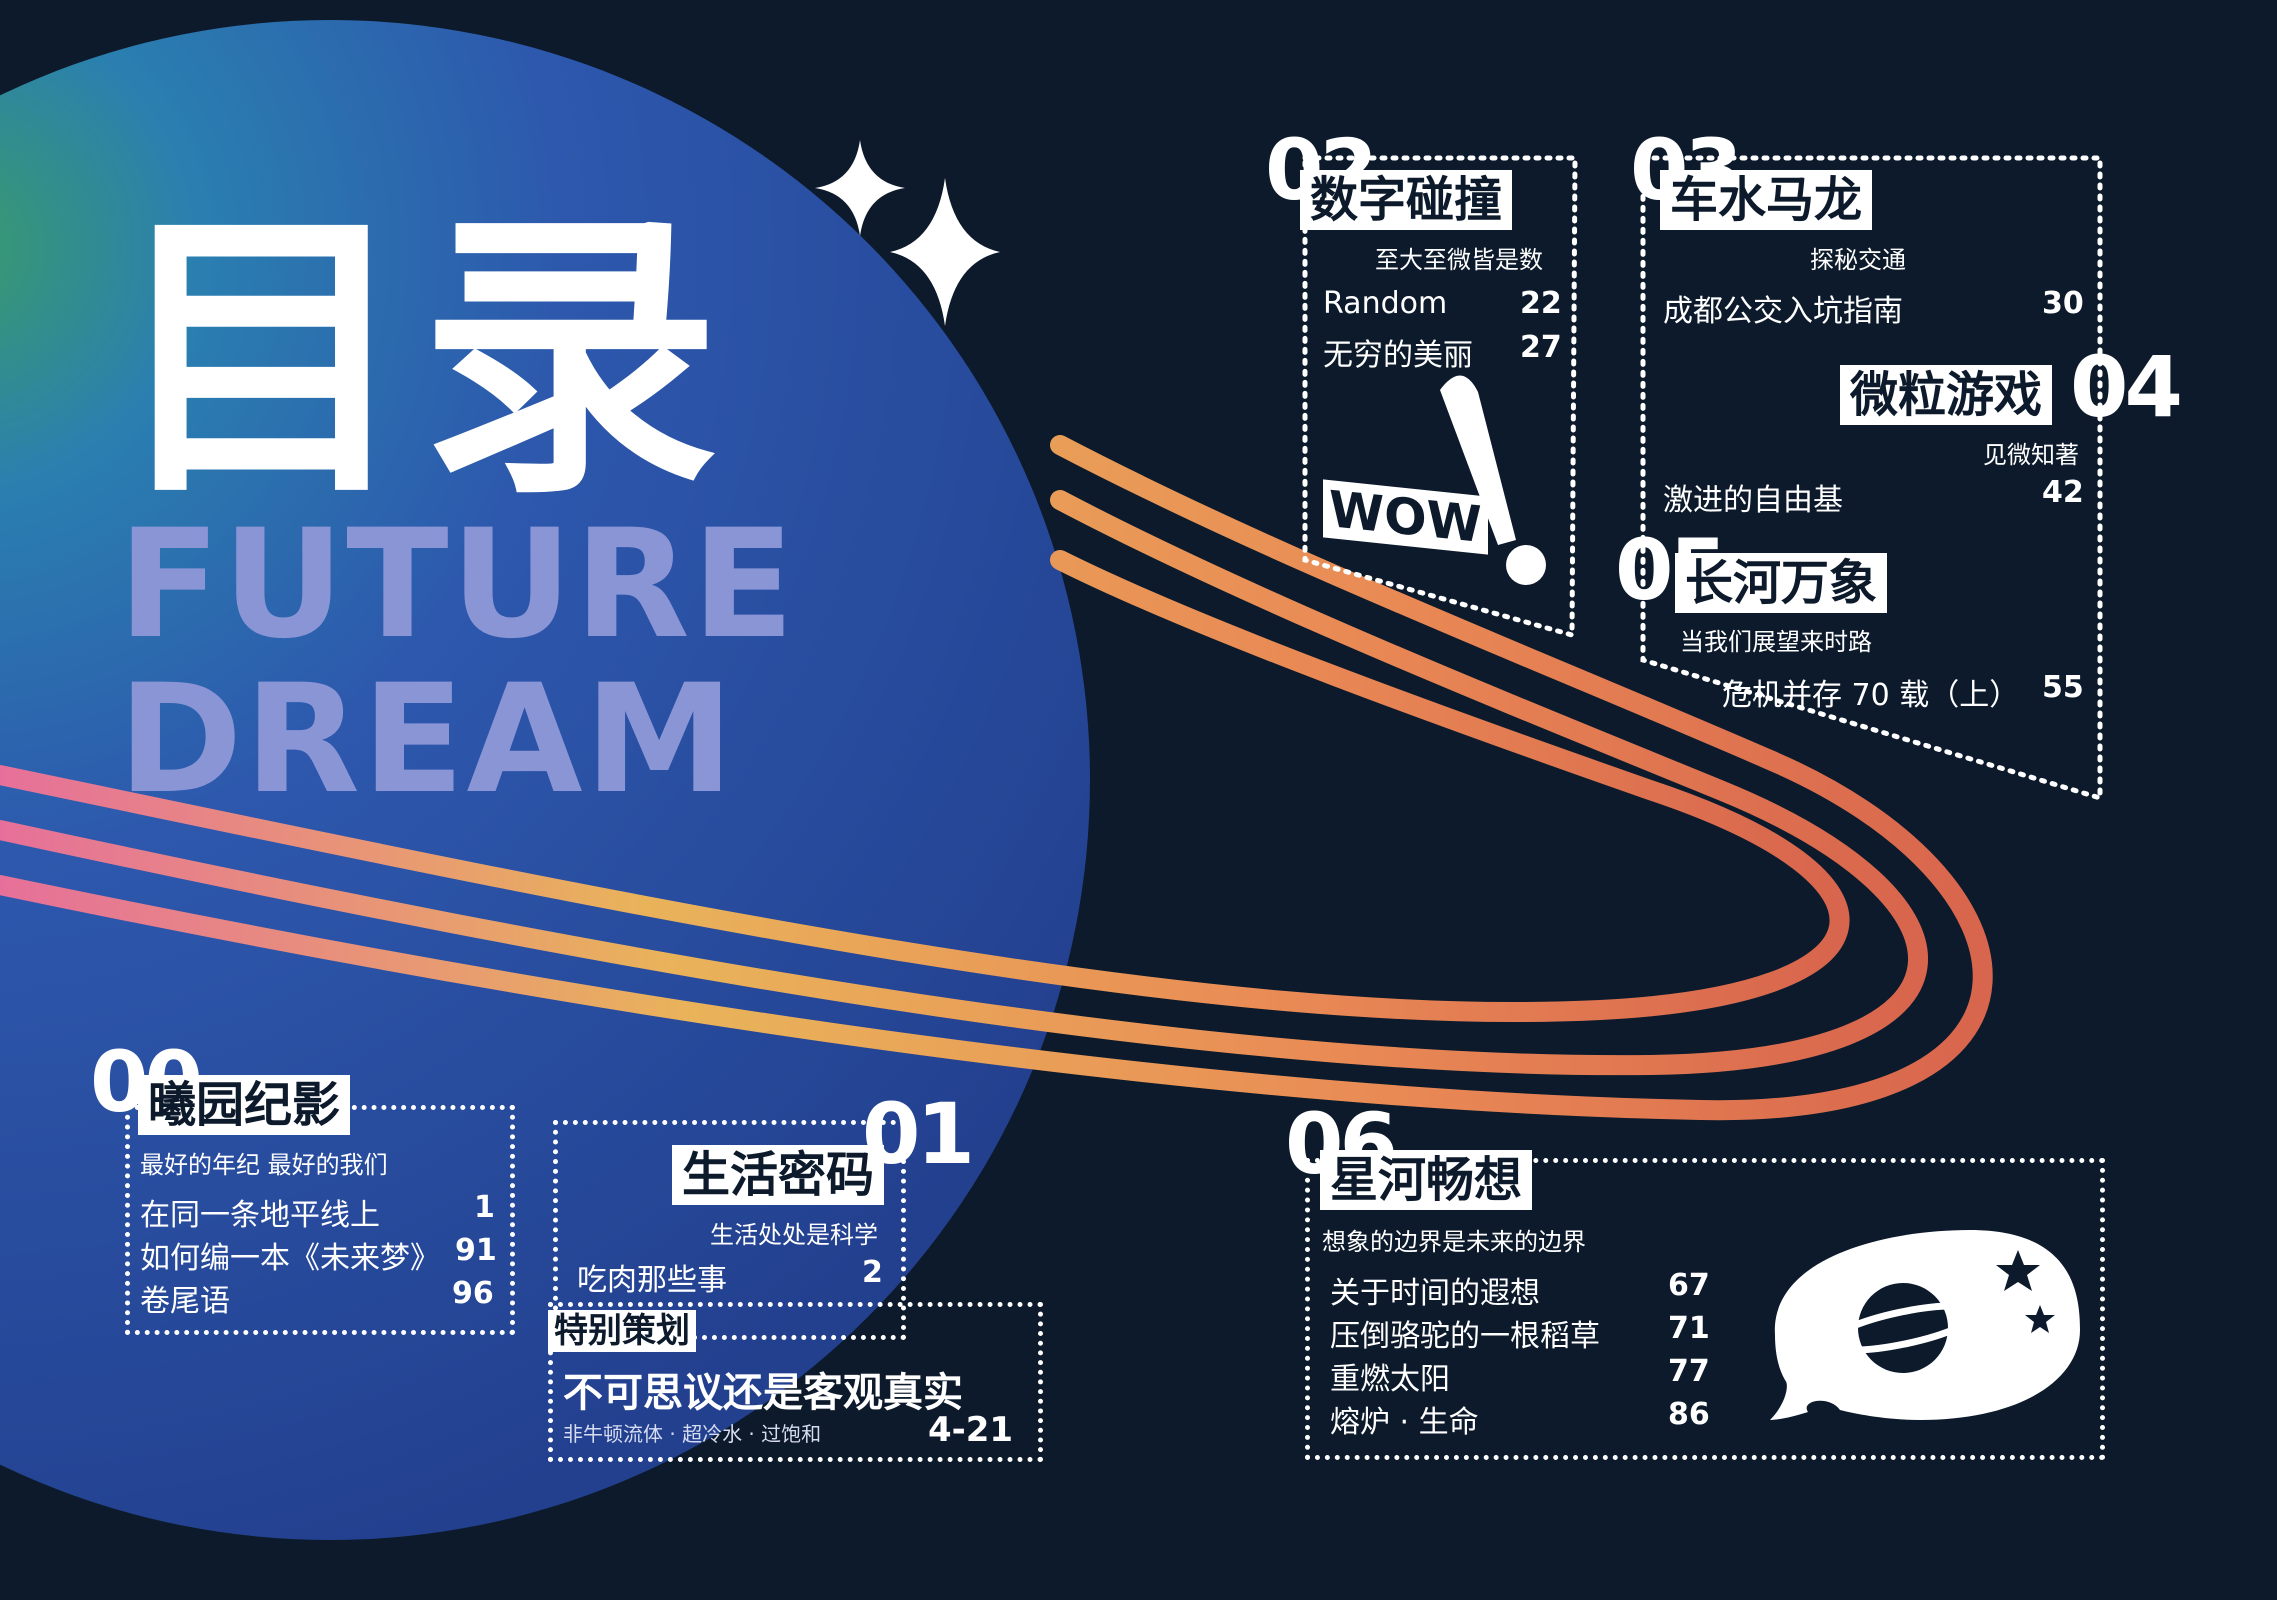  I want to click on section-label: 微粒游戏, so click(1946, 395).